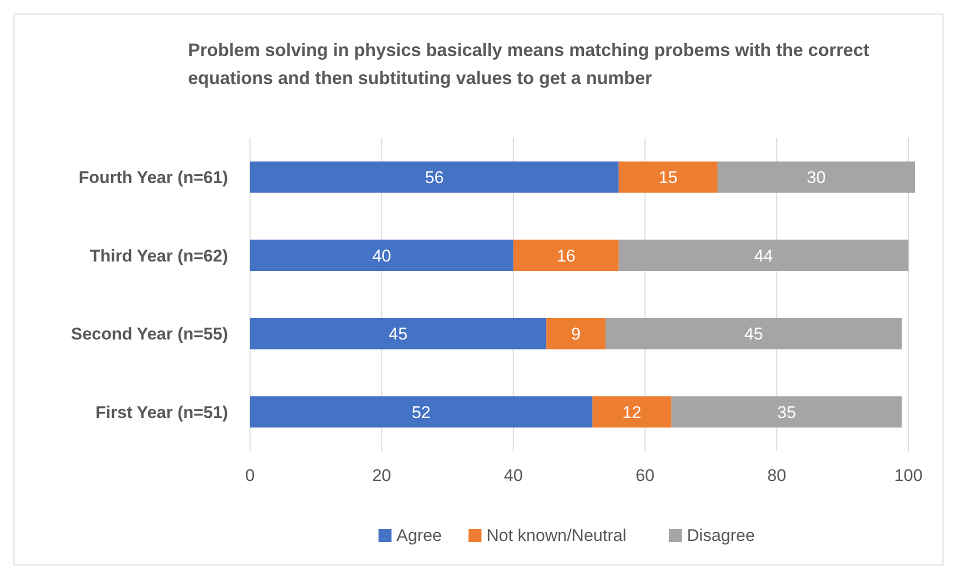 The height and width of the screenshot is (579, 957). I want to click on data-label: 9, so click(576, 334).